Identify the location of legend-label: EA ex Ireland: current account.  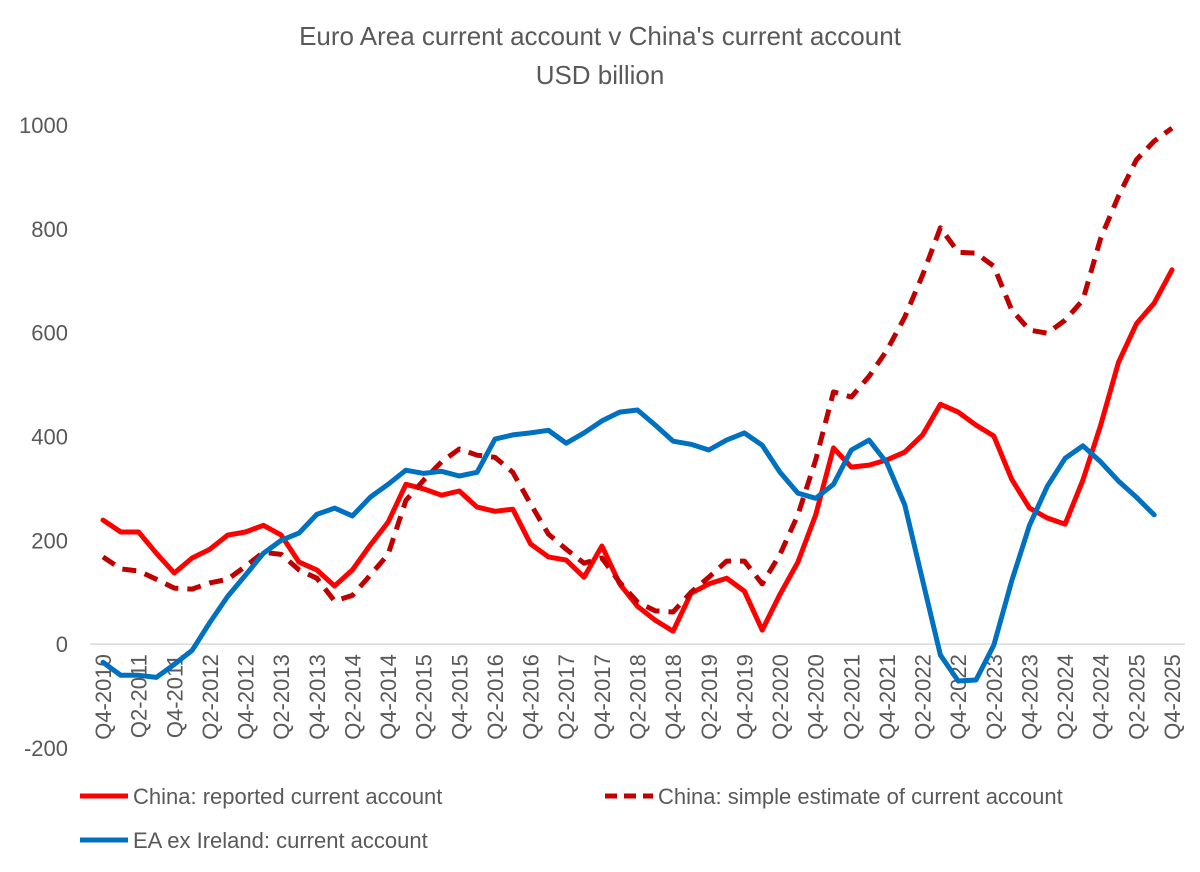
(280, 840).